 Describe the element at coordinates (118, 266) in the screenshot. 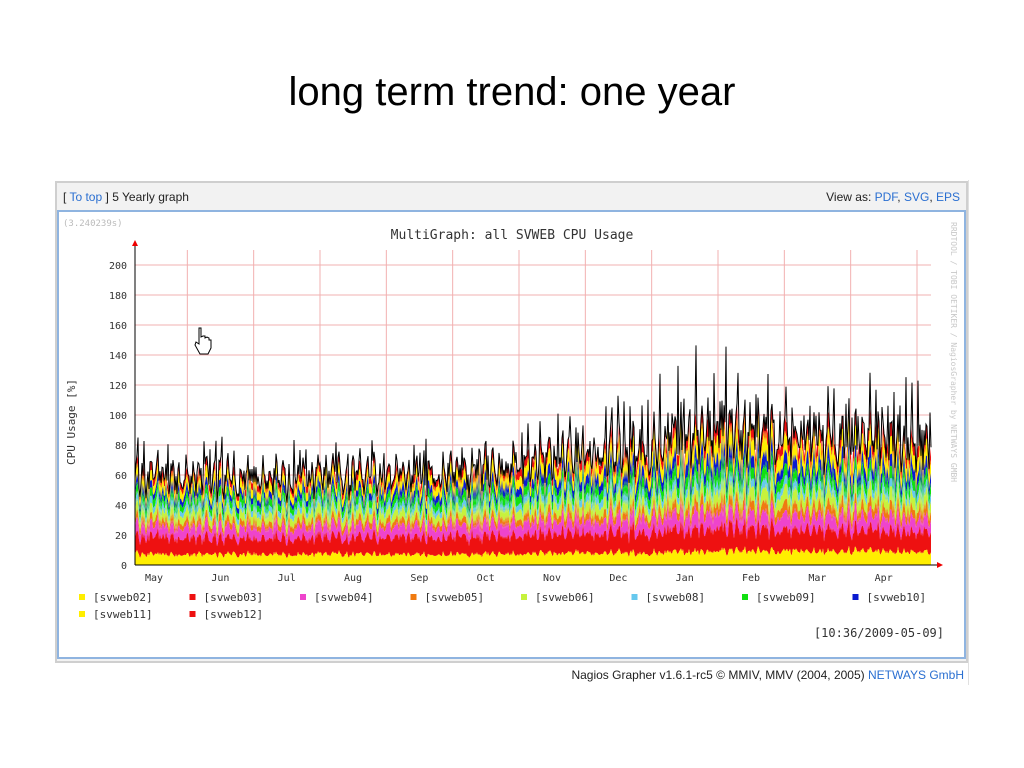

I see `y-tick-label: 200` at that location.